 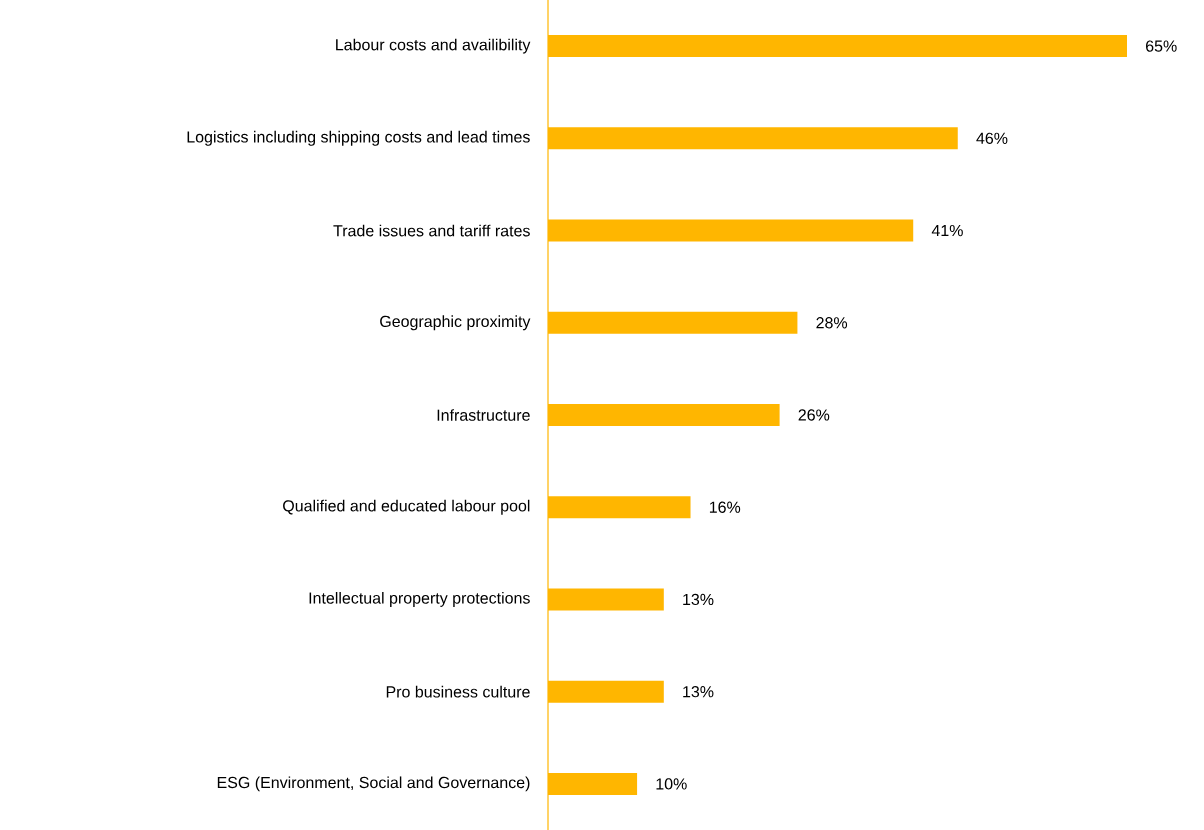 What do you see at coordinates (458, 691) in the screenshot?
I see `y-tick-label: Pro business culture` at bounding box center [458, 691].